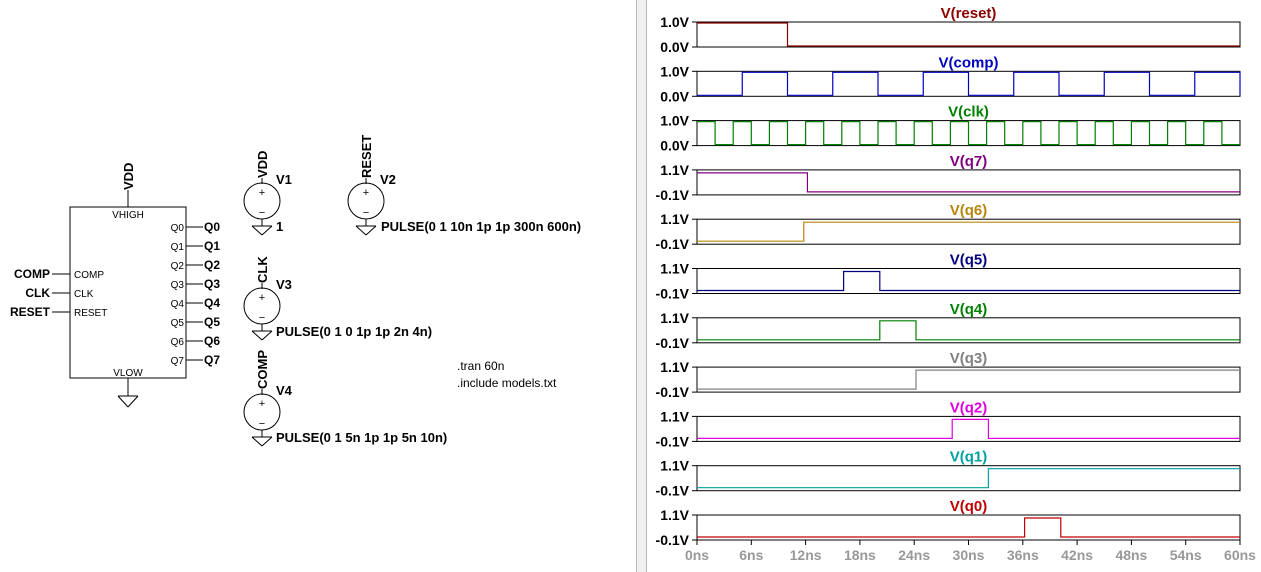 This screenshot has width=1261, height=572. What do you see at coordinates (751, 555) in the screenshot?
I see `x-tick-label: 6ns` at bounding box center [751, 555].